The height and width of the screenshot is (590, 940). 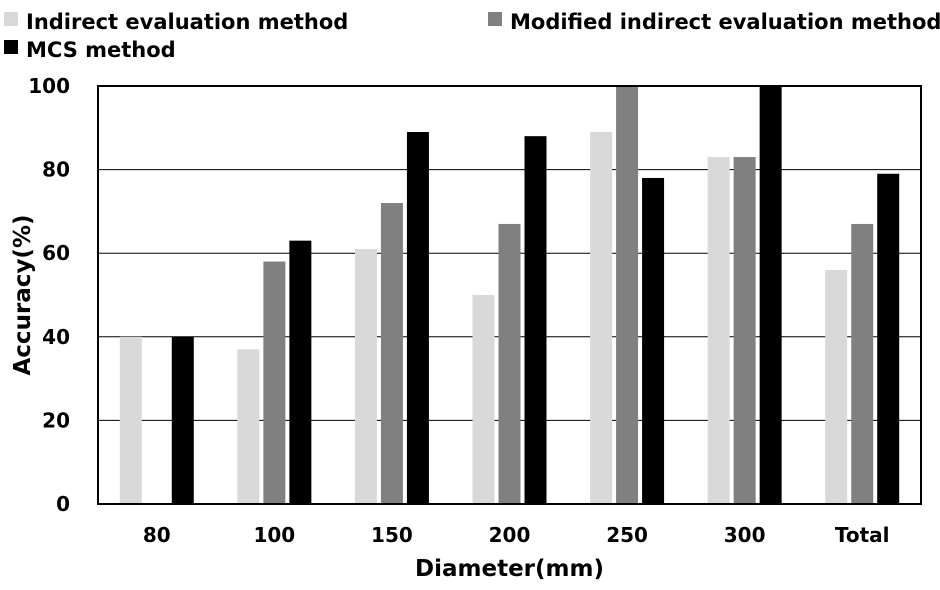 What do you see at coordinates (49, 86) in the screenshot?
I see `y-tick-label: 100` at bounding box center [49, 86].